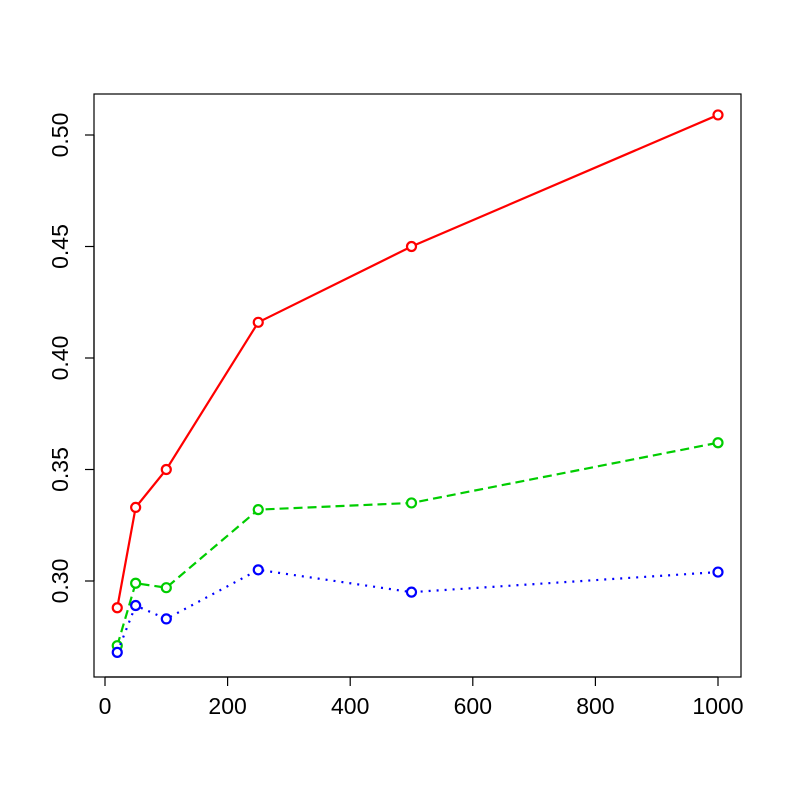 This screenshot has width=789, height=794. Describe the element at coordinates (473, 706) in the screenshot. I see `x-tick-label: 600` at that location.